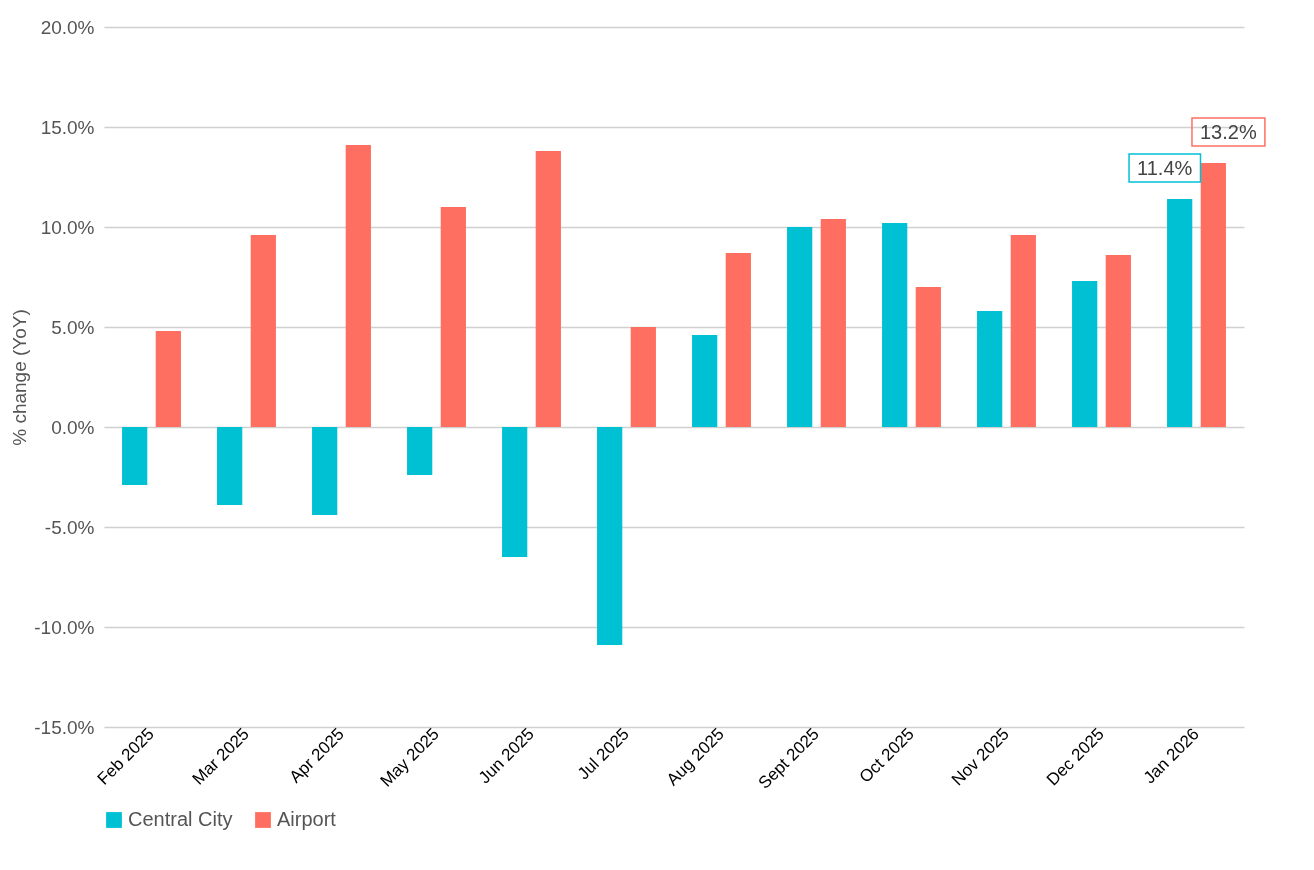 The height and width of the screenshot is (870, 1314). I want to click on y-tick-label: 10.0%, so click(67, 227).